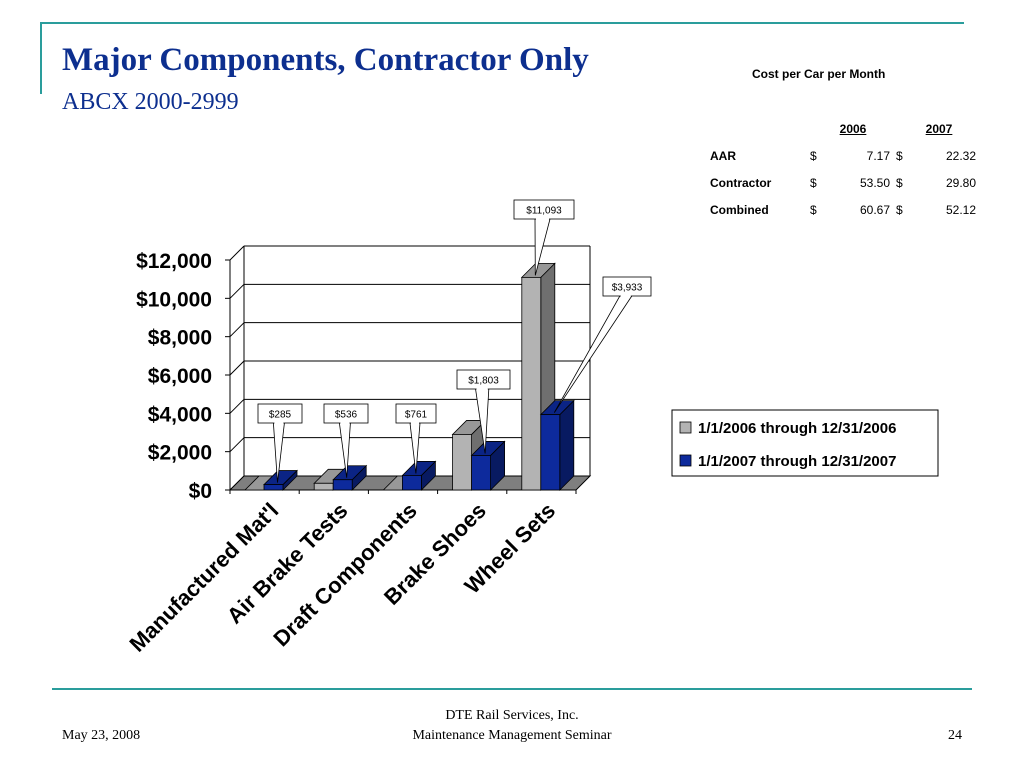  What do you see at coordinates (512, 715) in the screenshot?
I see `footer-company: DTE Rail Services, Inc.` at bounding box center [512, 715].